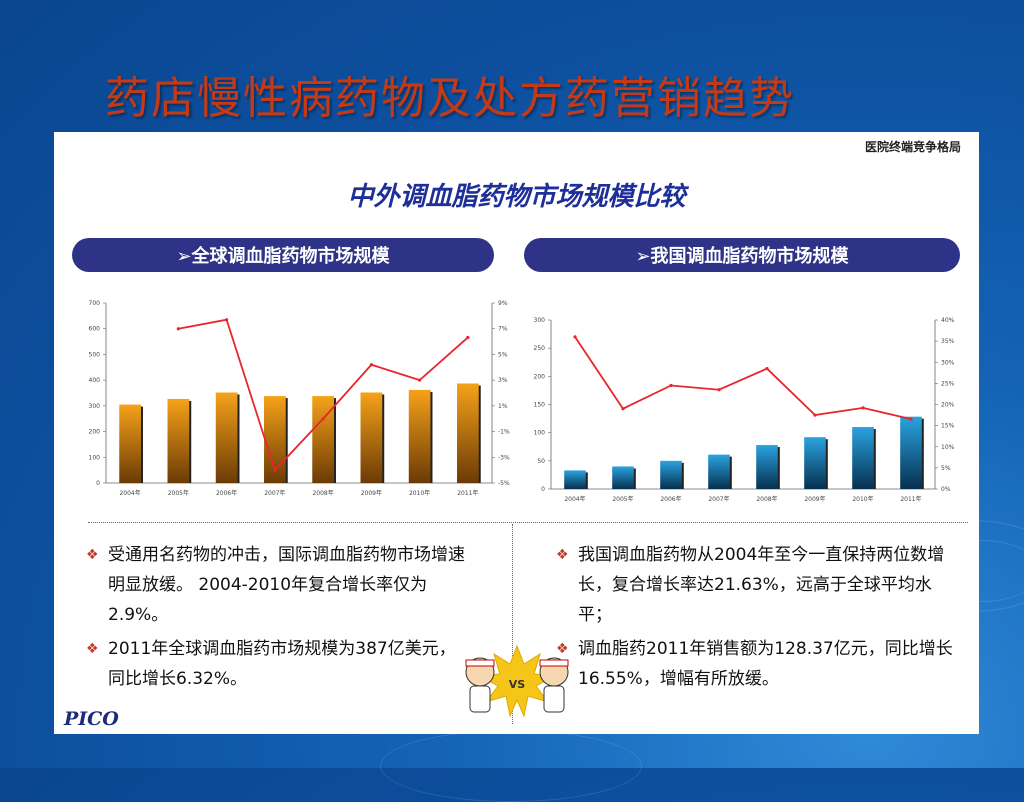  I want to click on pico-logo: PICO, so click(91, 719).